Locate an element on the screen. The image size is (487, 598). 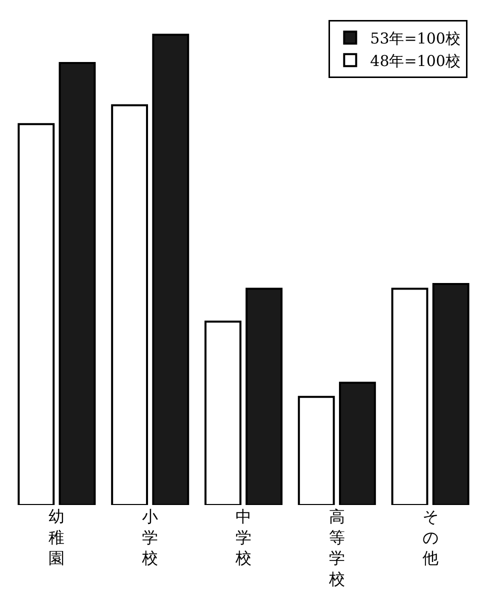
legend-label: 48年=100校 is located at coordinates (415, 61).